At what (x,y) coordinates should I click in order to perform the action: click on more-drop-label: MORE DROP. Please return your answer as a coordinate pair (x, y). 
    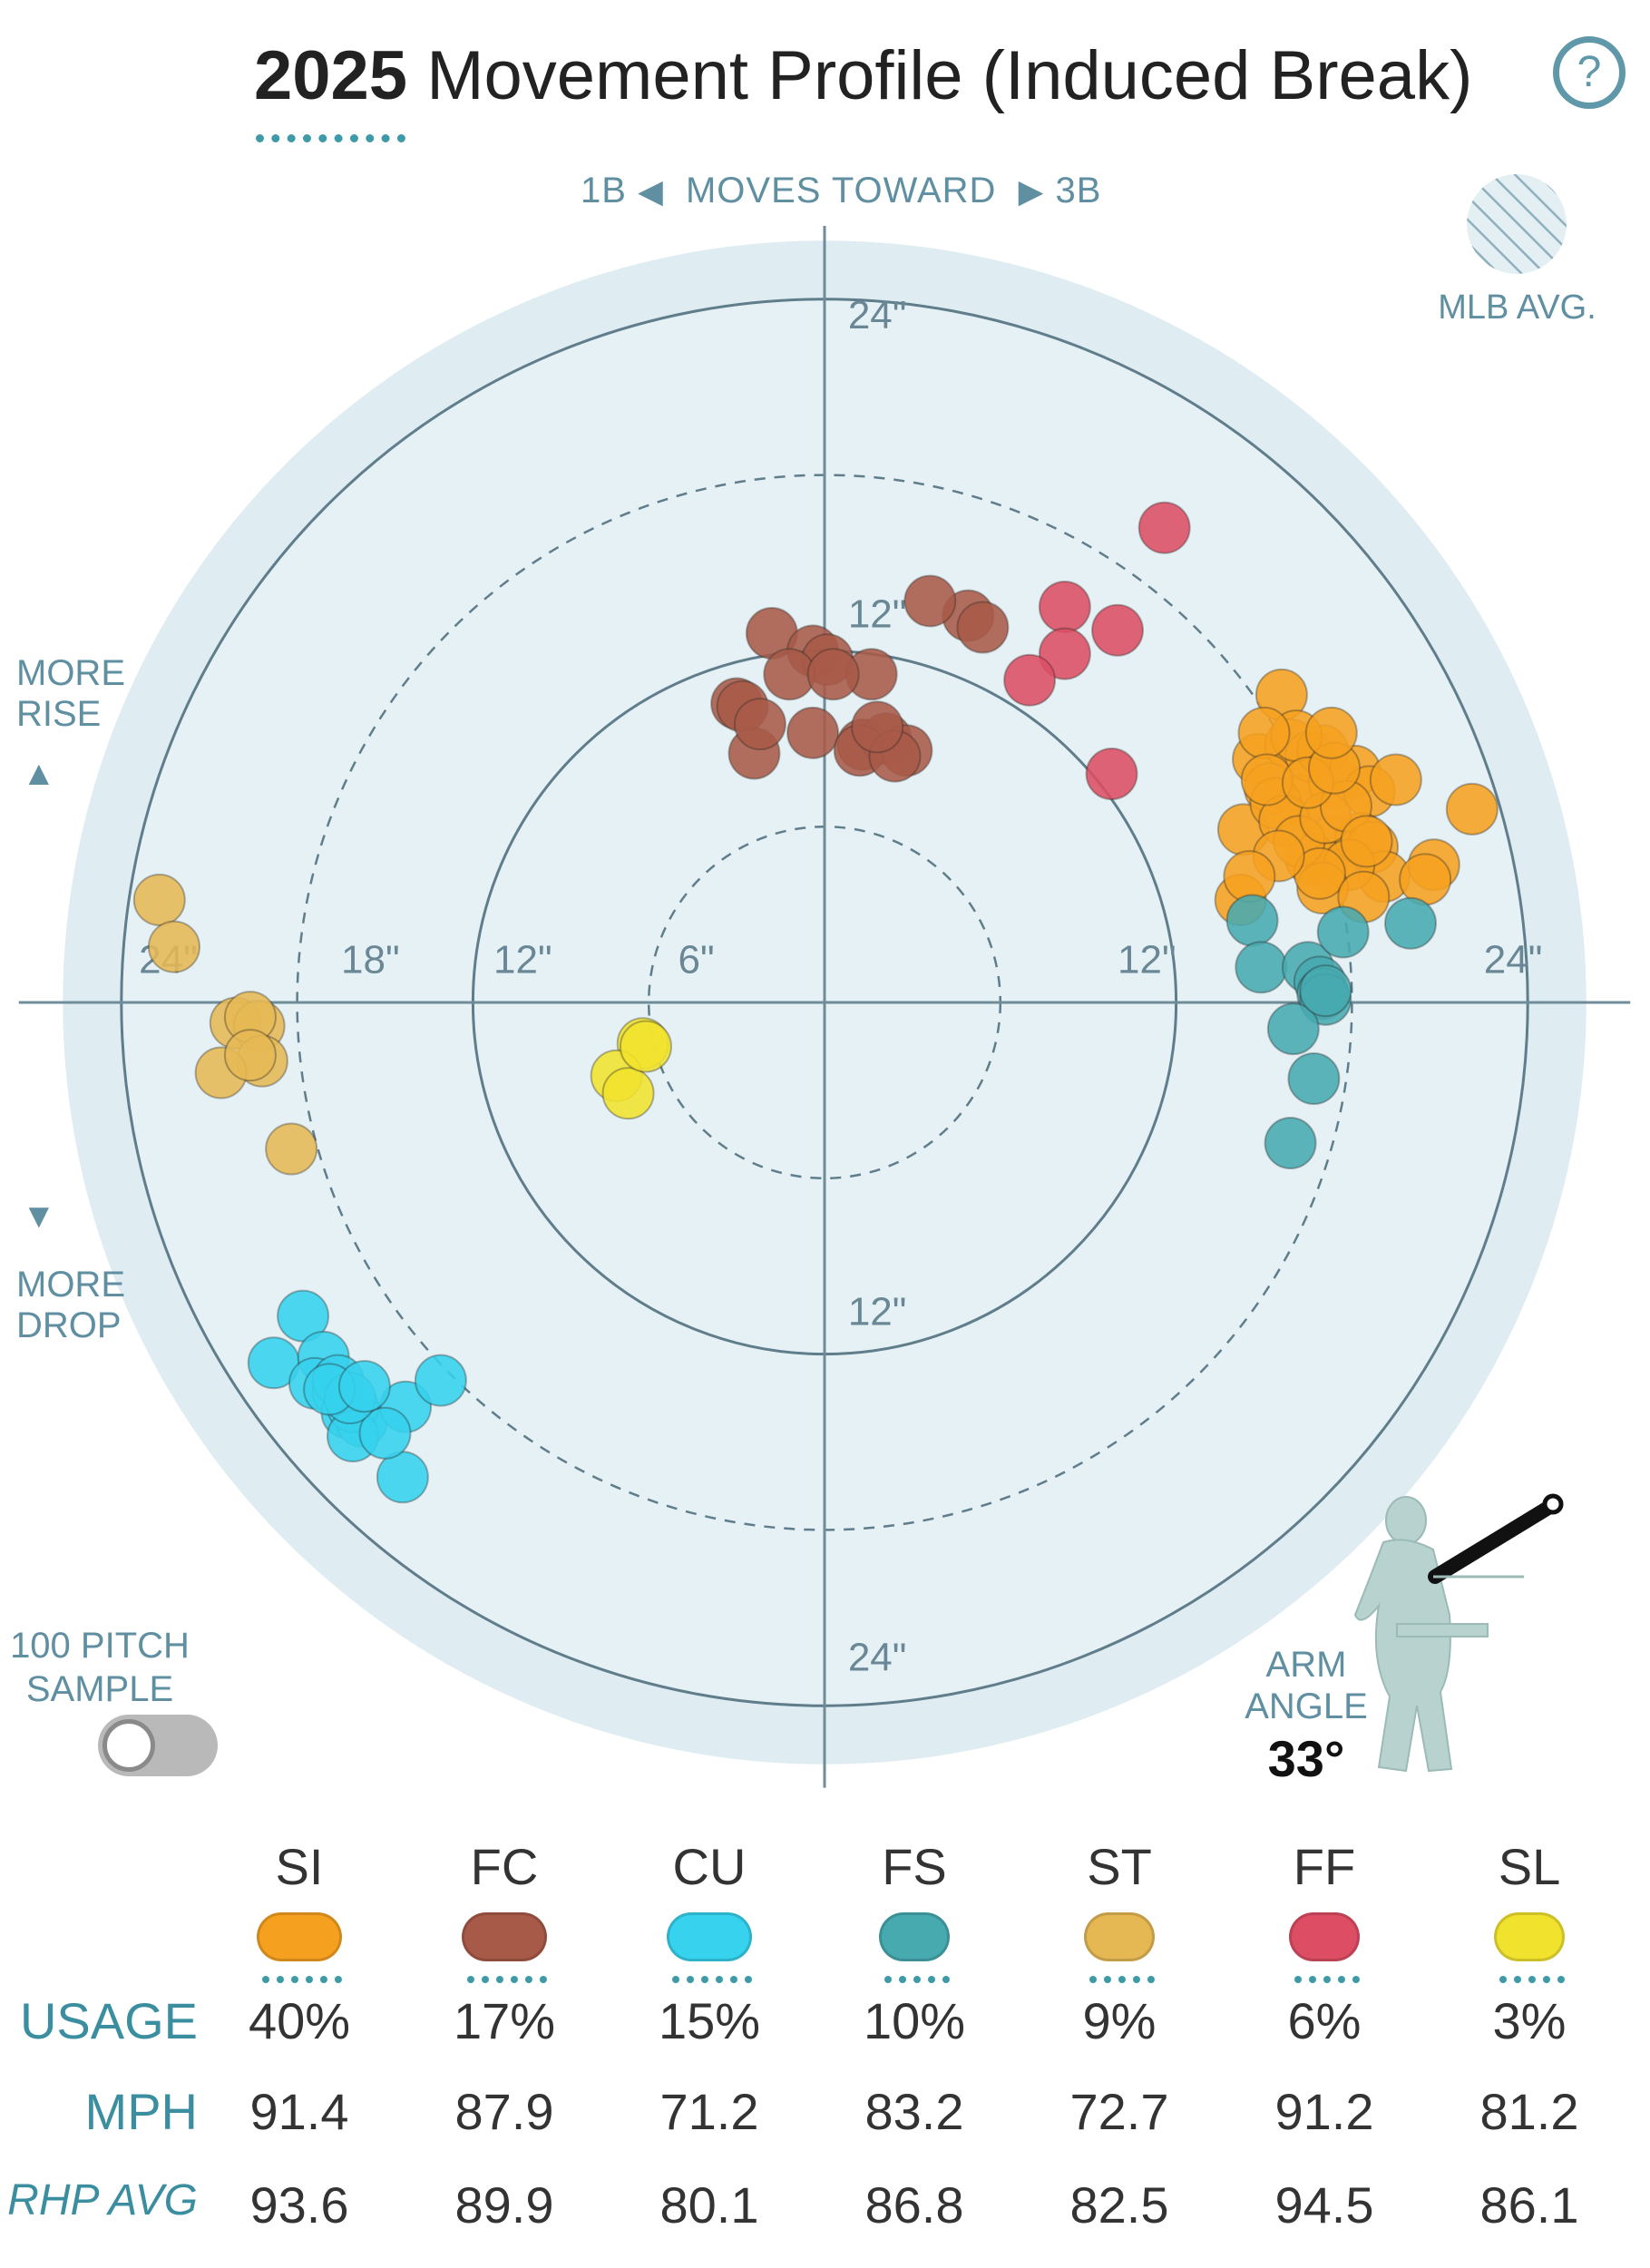
    Looking at the image, I should click on (71, 1306).